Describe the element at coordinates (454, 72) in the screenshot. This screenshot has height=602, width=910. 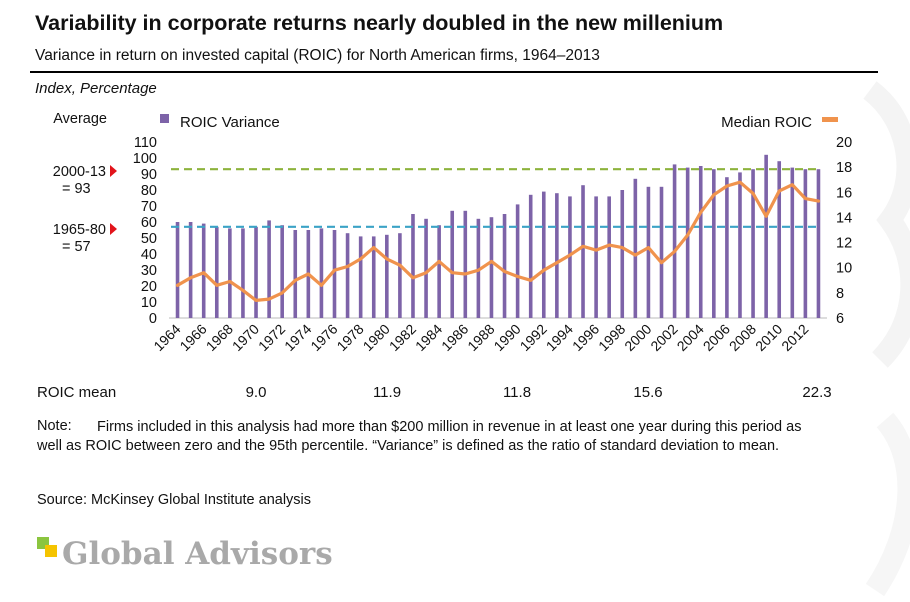
I see `title-divider` at that location.